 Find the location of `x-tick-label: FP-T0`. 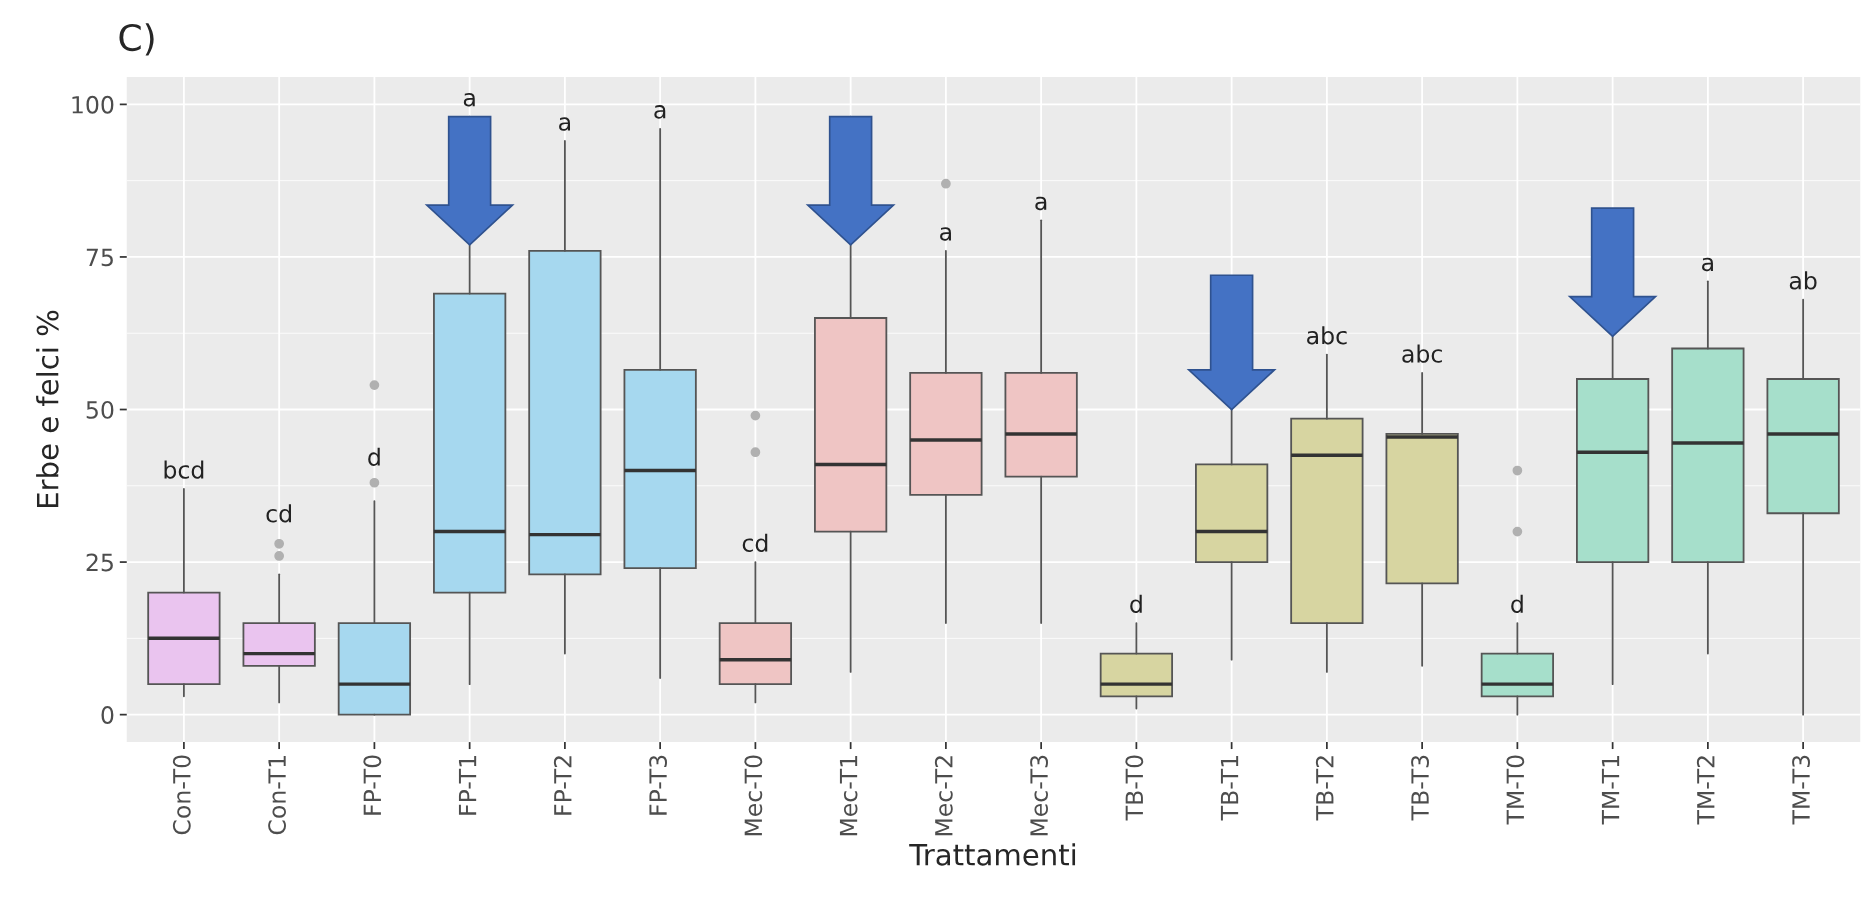

x-tick-label: FP-T0 is located at coordinates (372, 785).